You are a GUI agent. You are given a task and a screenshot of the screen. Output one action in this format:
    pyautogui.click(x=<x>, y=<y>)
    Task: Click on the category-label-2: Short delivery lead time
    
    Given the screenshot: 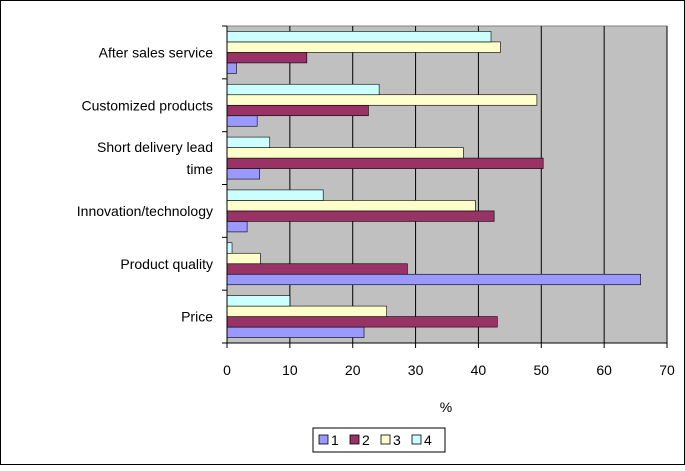 What is the action you would take?
    pyautogui.click(x=155, y=158)
    